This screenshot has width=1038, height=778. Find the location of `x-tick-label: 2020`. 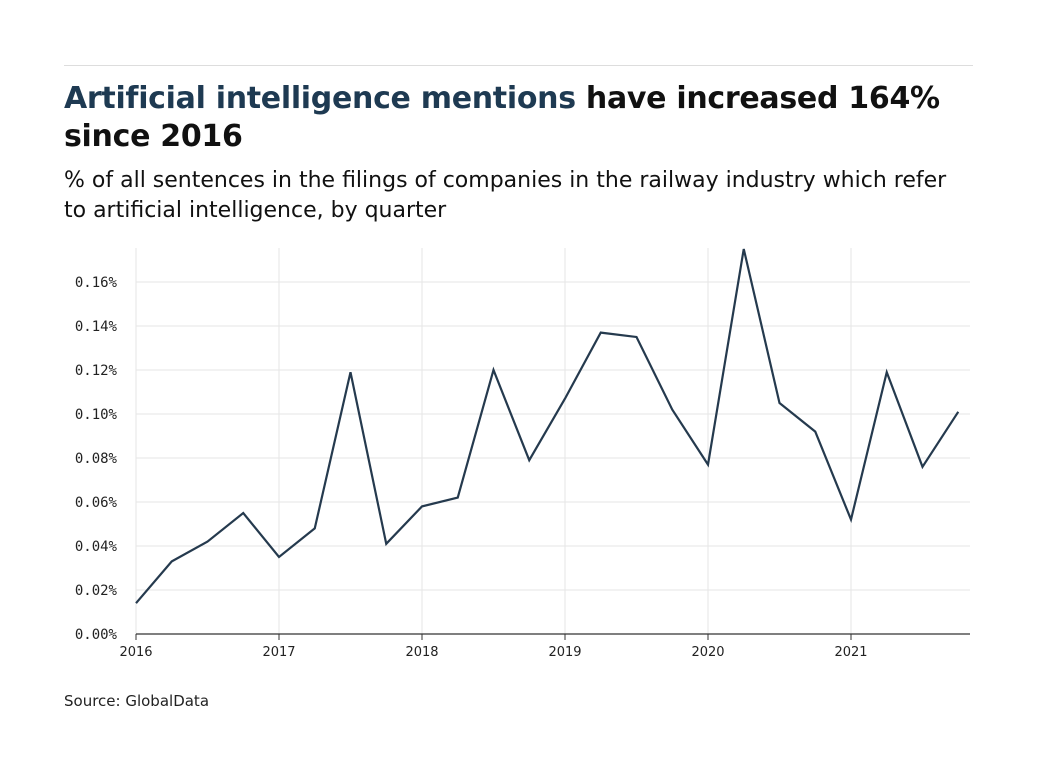

x-tick-label: 2020 is located at coordinates (707, 652).